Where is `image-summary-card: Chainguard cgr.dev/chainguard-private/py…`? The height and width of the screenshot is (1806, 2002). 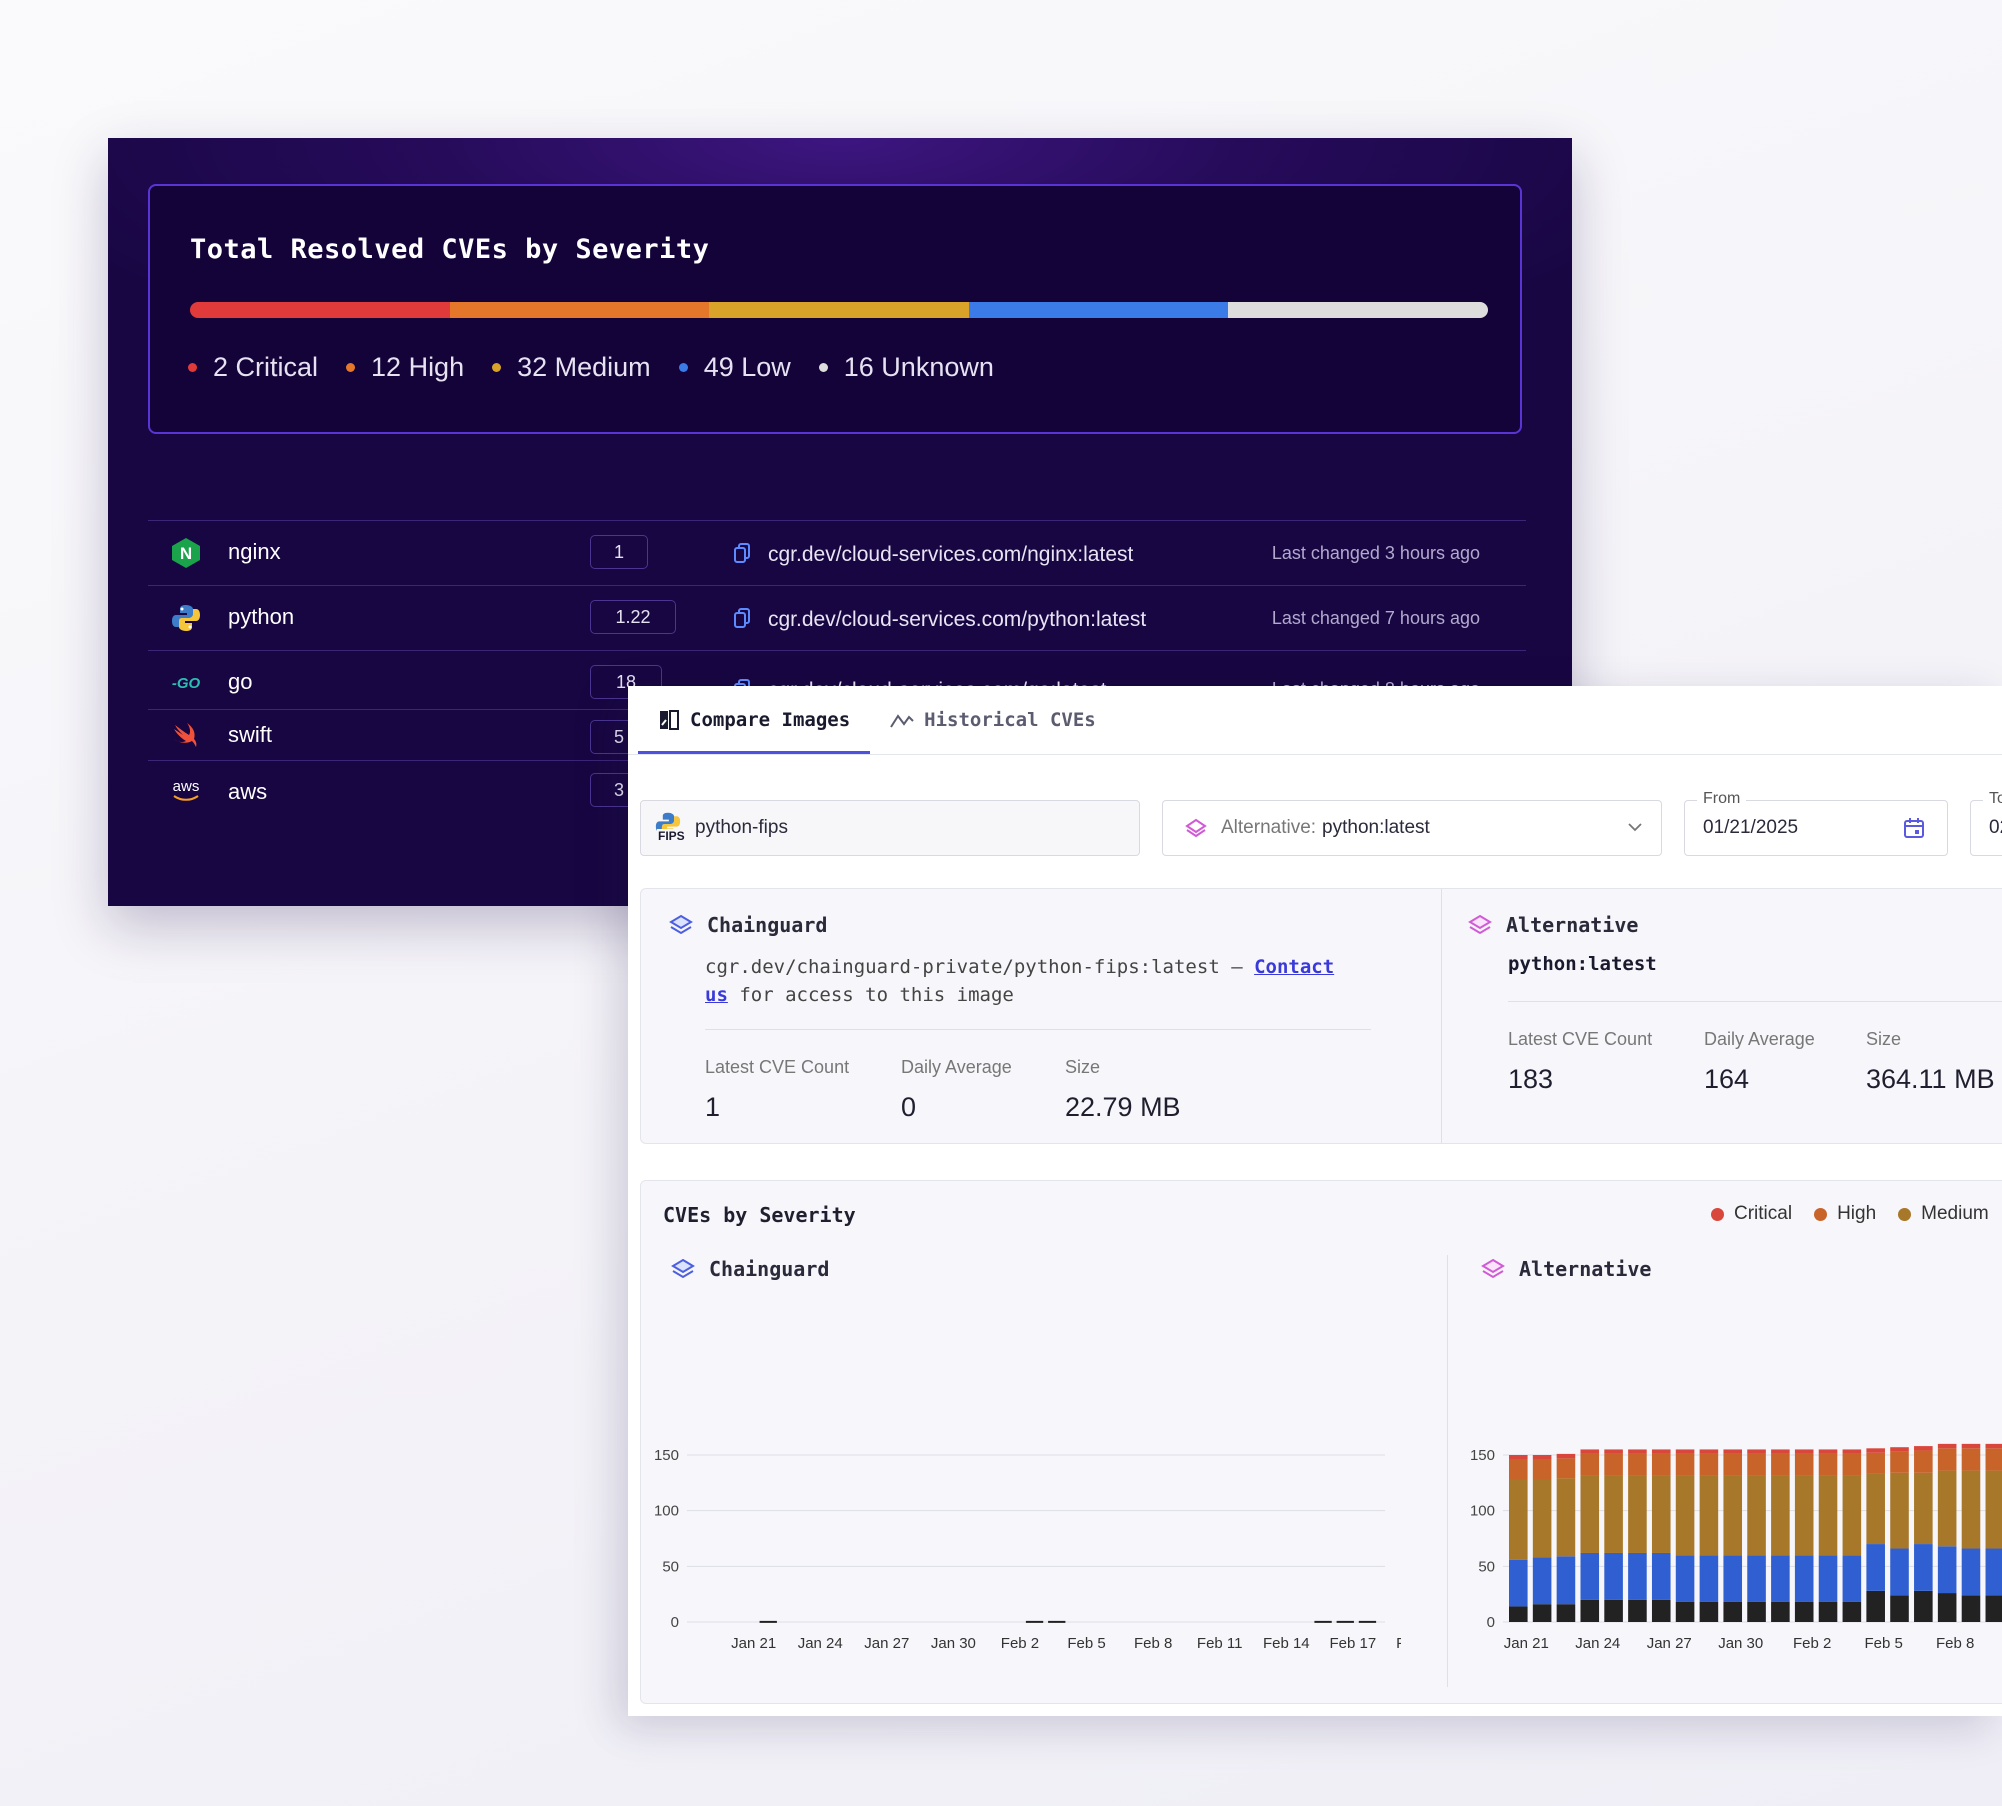 image-summary-card: Chainguard cgr.dev/chainguard-private/py… is located at coordinates (1321, 1016).